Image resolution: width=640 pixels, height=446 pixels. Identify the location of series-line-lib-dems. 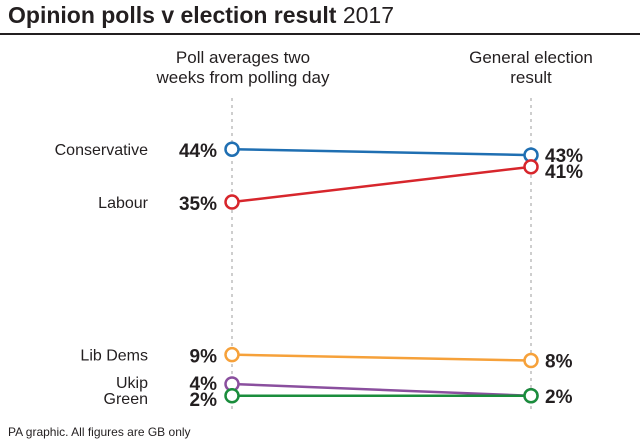
(381, 357).